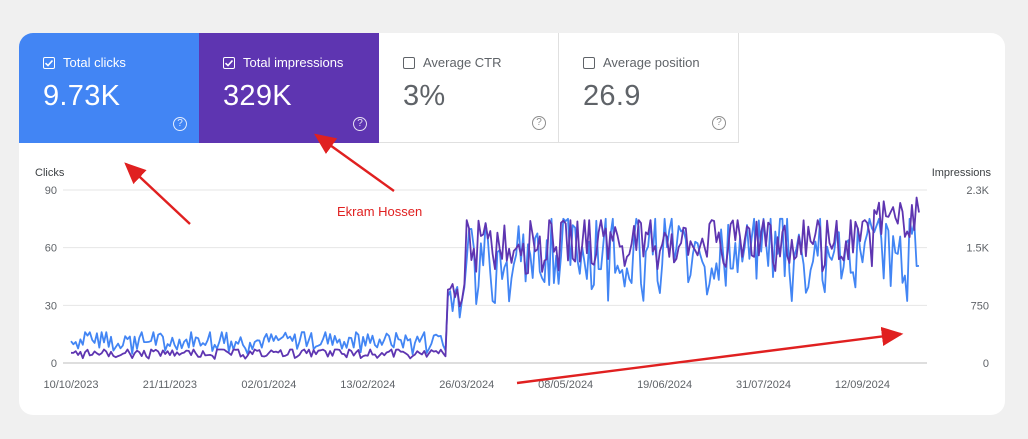 Image resolution: width=1028 pixels, height=439 pixels. What do you see at coordinates (612, 96) in the screenshot?
I see `metric-value: 26.9` at bounding box center [612, 96].